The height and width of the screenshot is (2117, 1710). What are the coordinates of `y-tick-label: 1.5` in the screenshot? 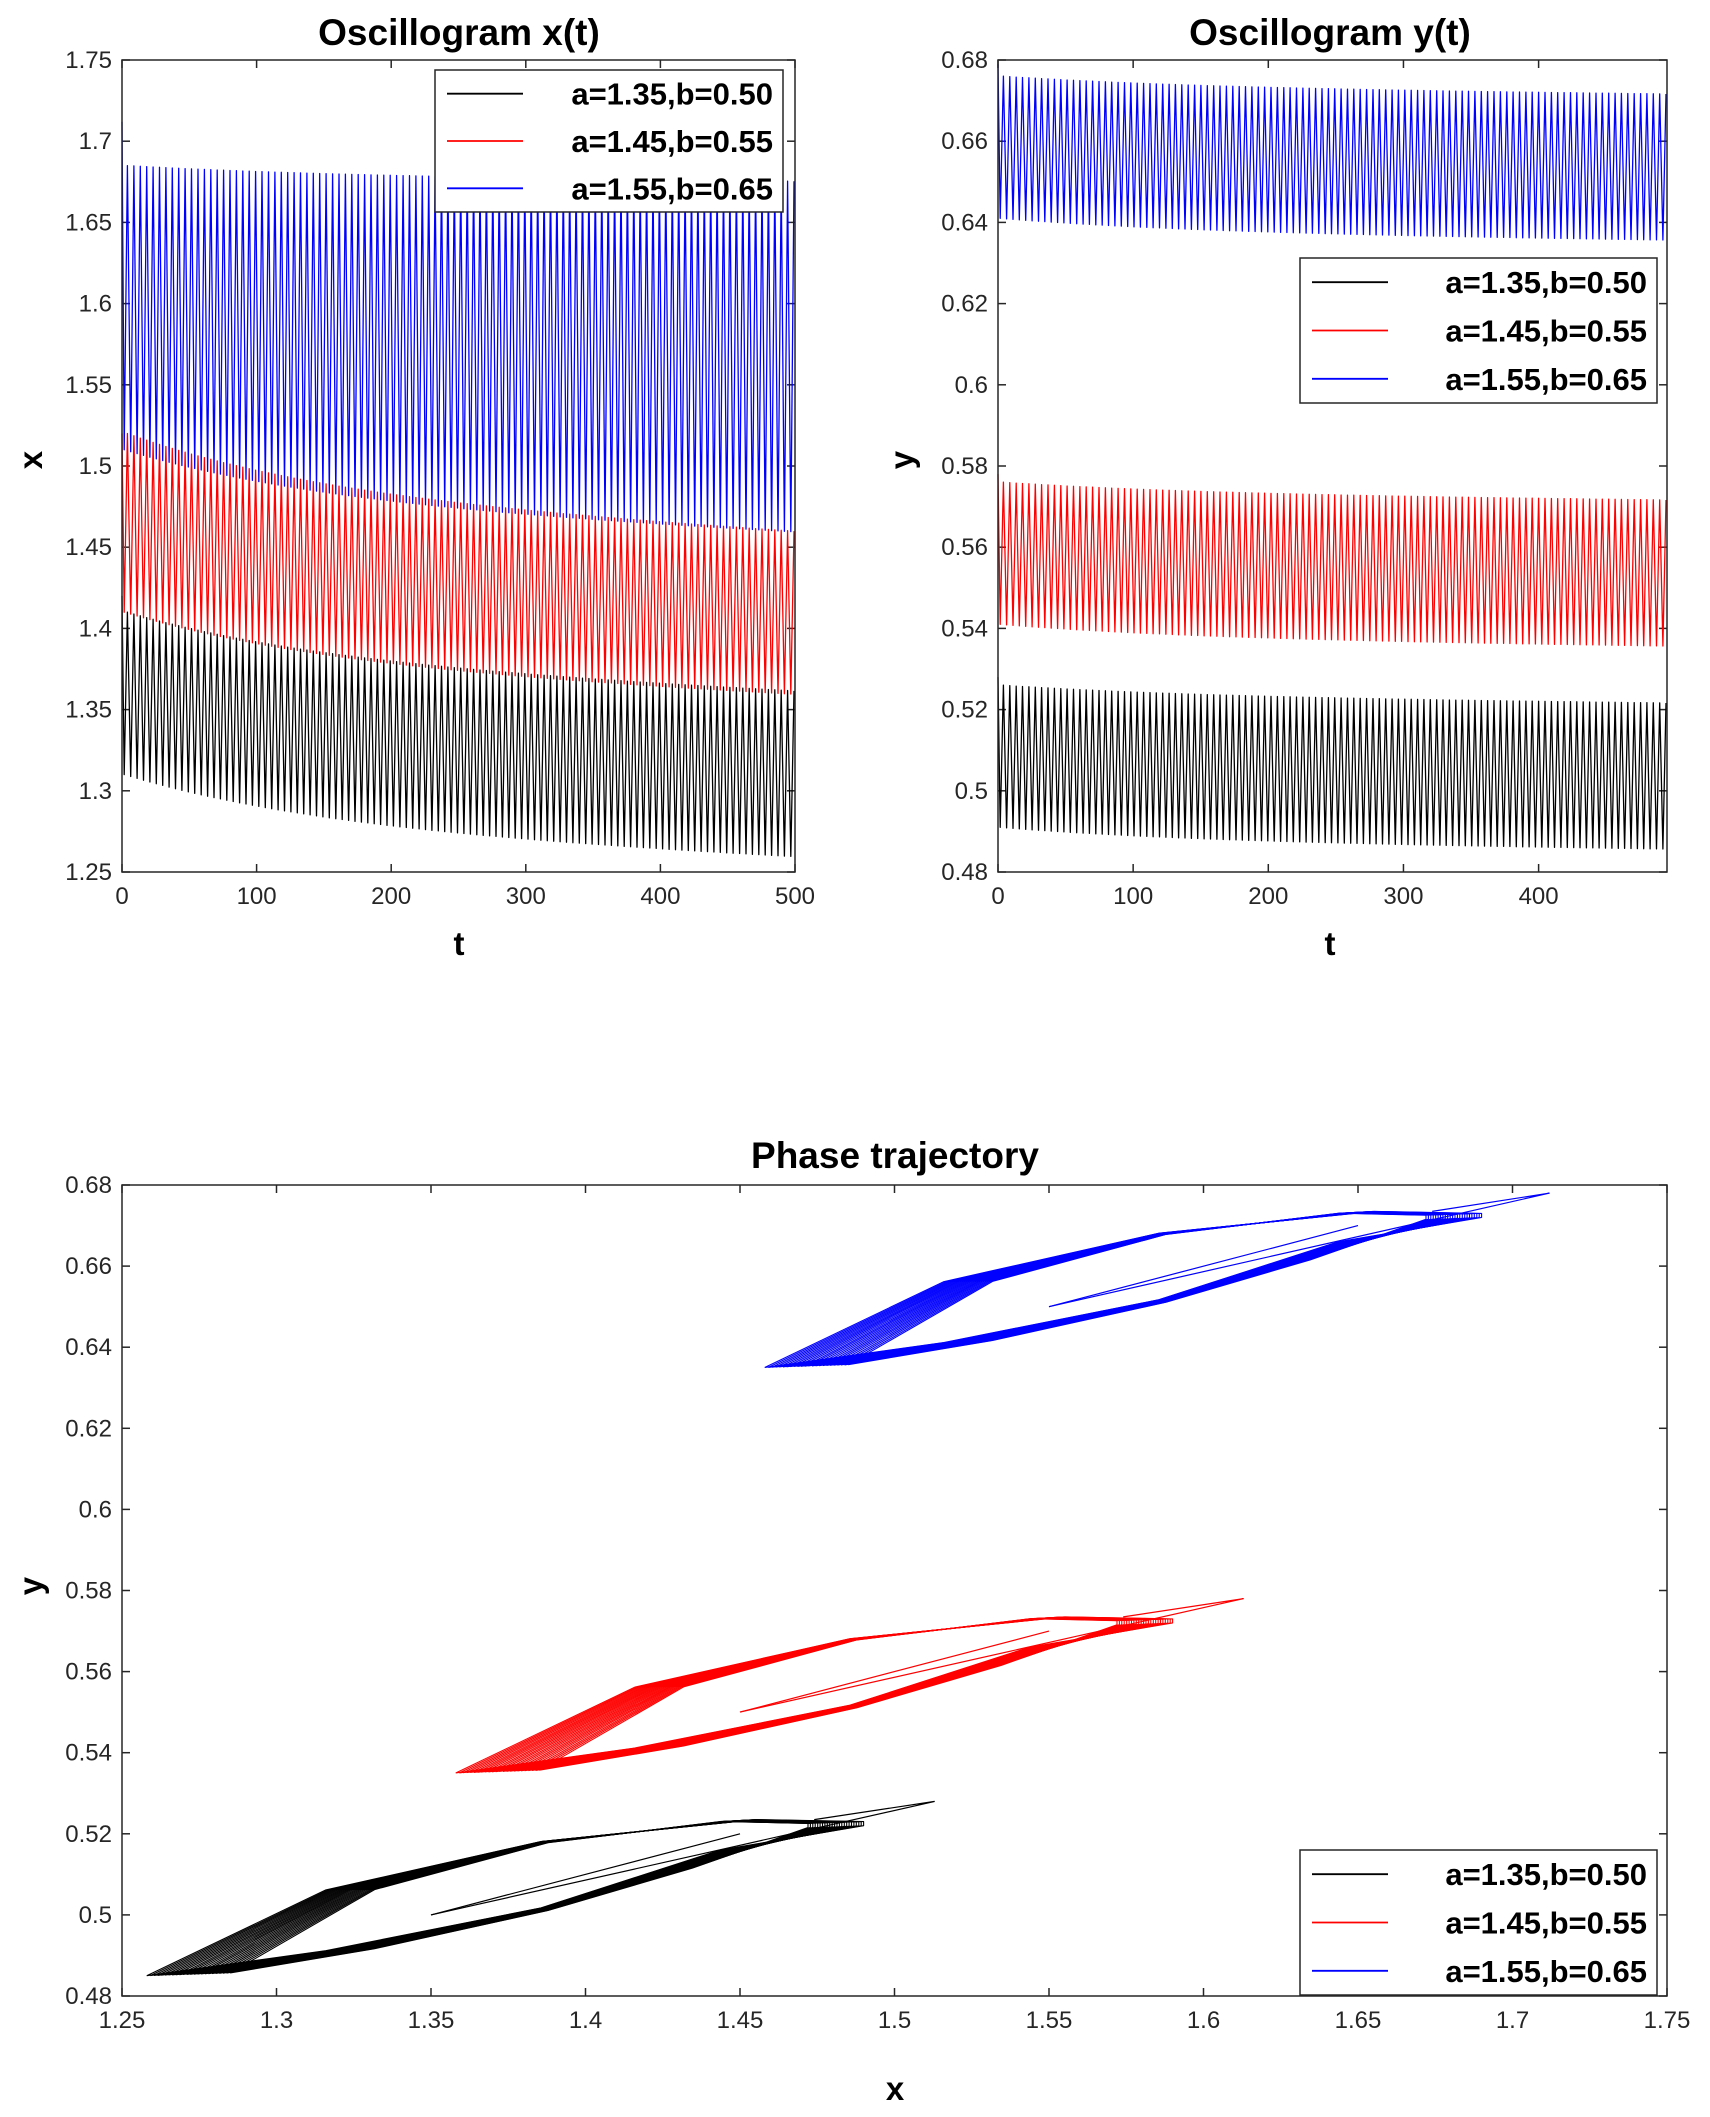 It's located at (95, 466).